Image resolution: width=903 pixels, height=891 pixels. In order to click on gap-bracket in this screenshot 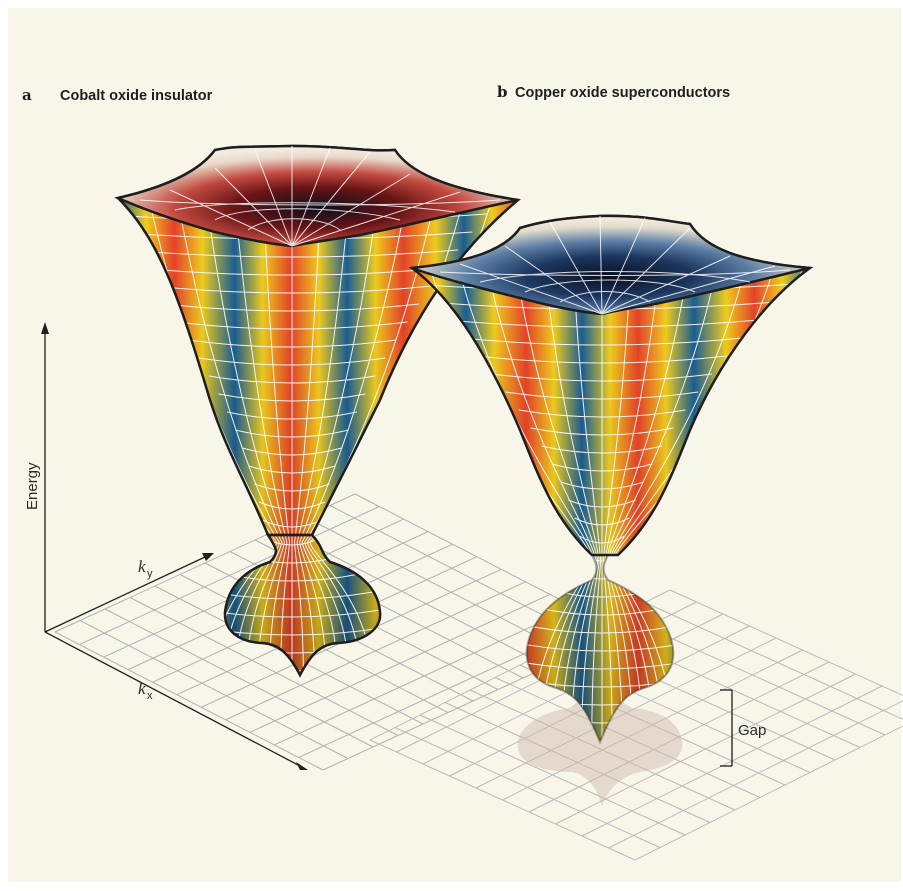, I will do `click(726, 728)`.